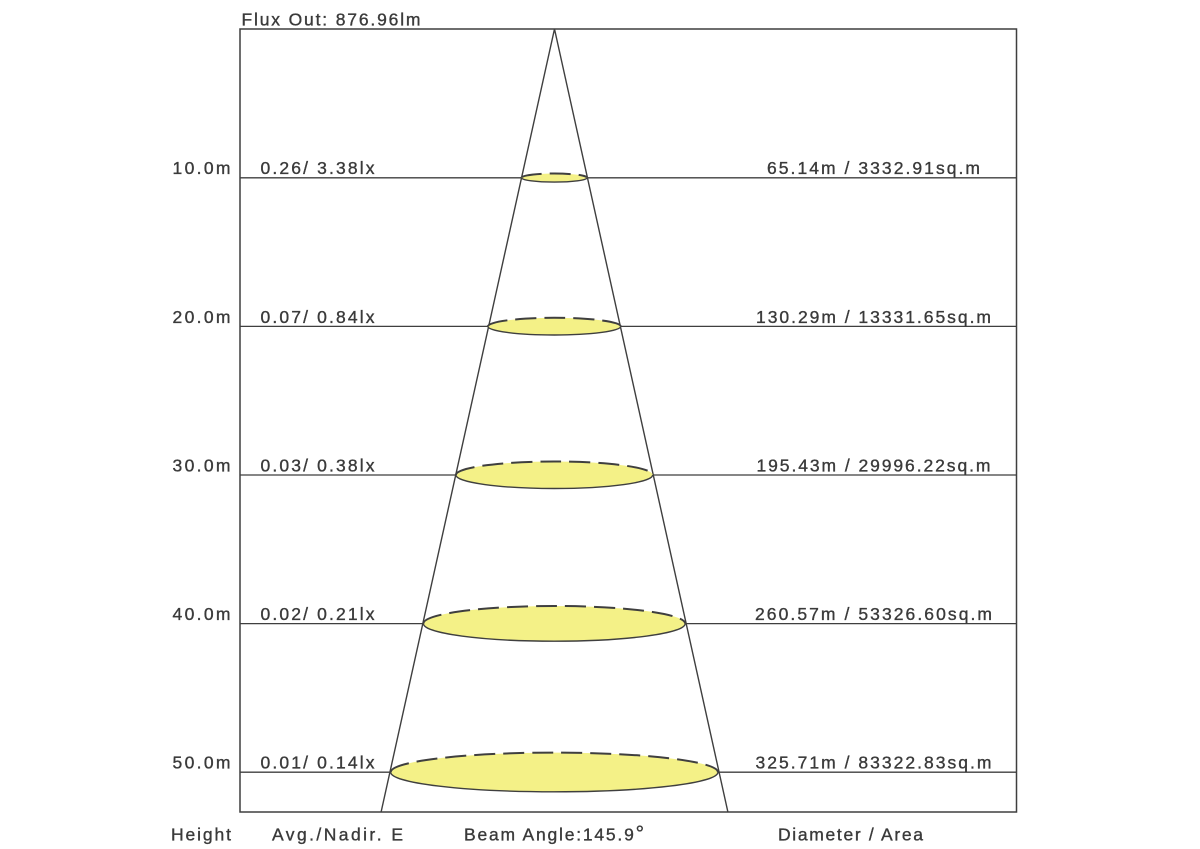 This screenshot has height=849, width=1200. What do you see at coordinates (202, 317) in the screenshot?
I see `svg-text: 20.0m` at bounding box center [202, 317].